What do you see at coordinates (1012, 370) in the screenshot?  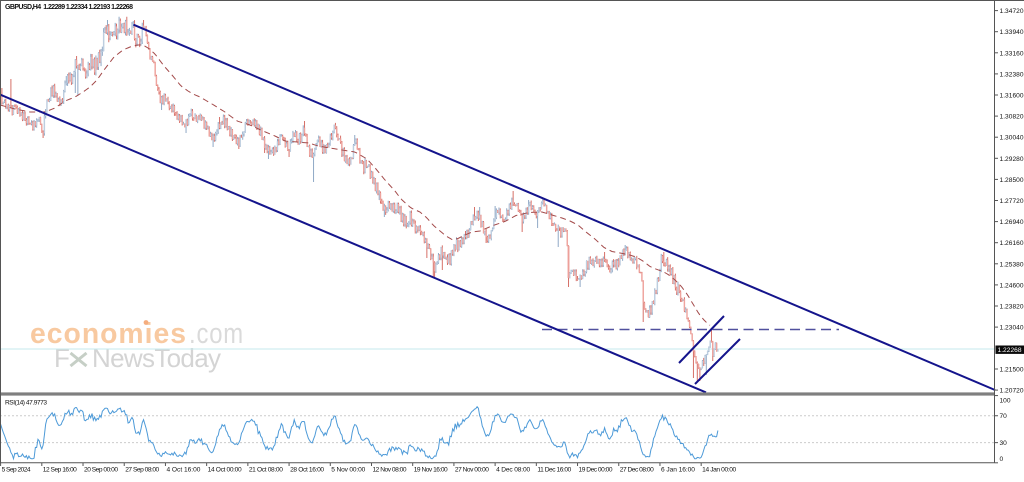 I see `svg-text: 1.21500` at bounding box center [1012, 370].